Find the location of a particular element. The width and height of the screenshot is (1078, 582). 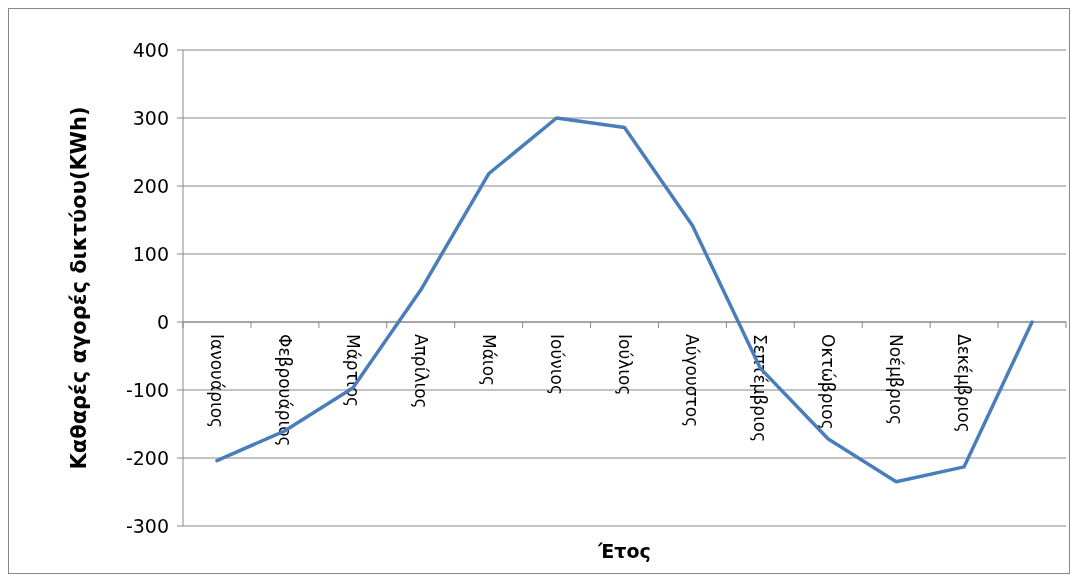

y-tick-label: 400 is located at coordinates (150, 49).